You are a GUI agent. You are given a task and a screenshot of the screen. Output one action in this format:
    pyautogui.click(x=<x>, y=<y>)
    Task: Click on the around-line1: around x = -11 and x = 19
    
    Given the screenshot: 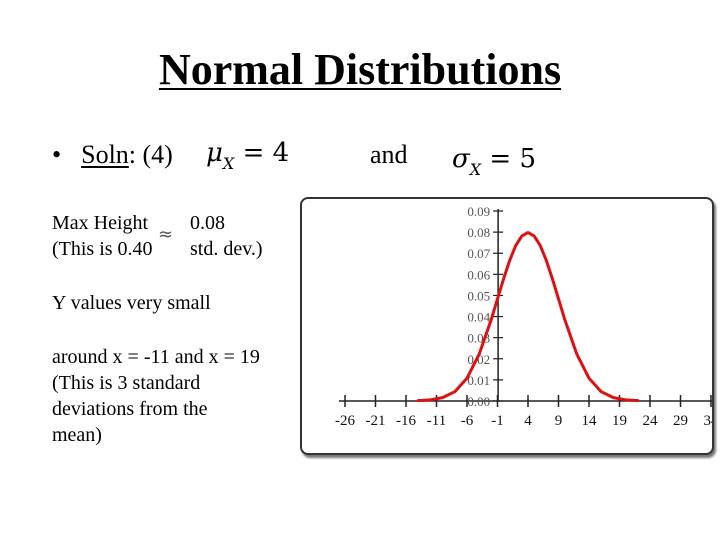 What is the action you would take?
    pyautogui.click(x=156, y=357)
    